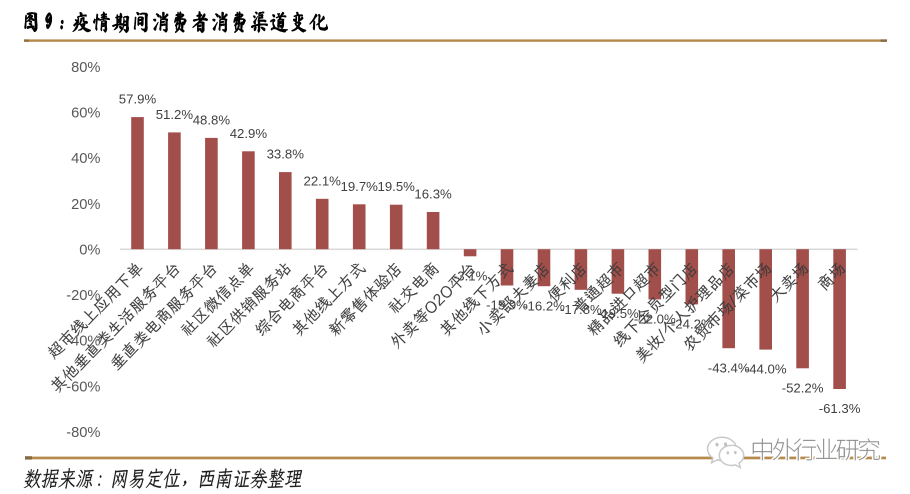 The width and height of the screenshot is (910, 494). I want to click on svg-text: -40%, so click(83, 342).